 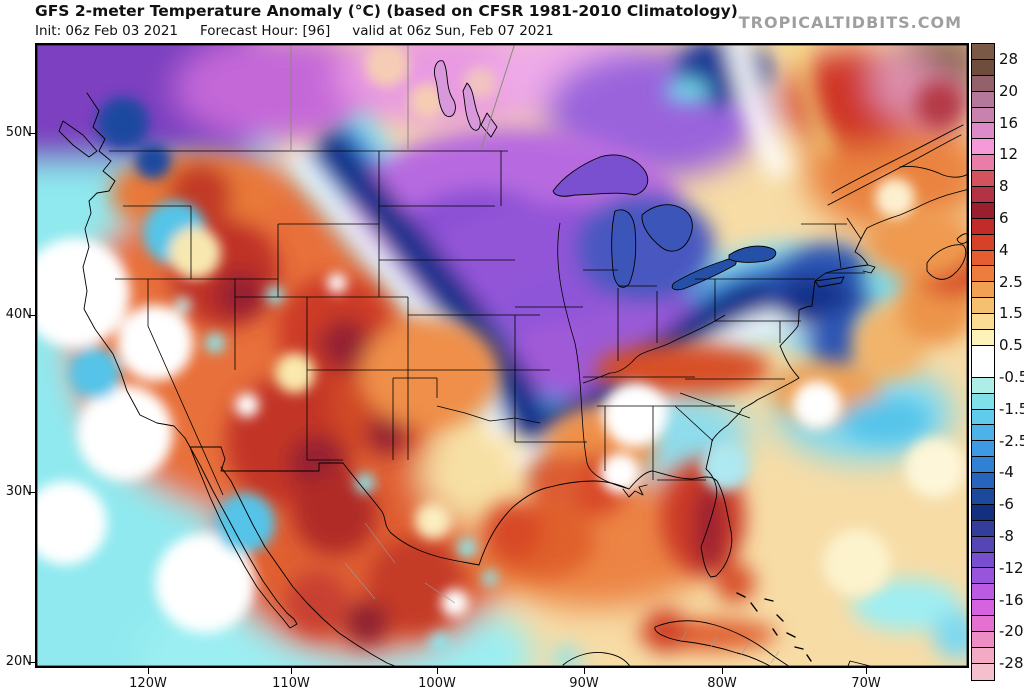 What do you see at coordinates (18, 491) in the screenshot?
I see `y-axis-label: 30N` at bounding box center [18, 491].